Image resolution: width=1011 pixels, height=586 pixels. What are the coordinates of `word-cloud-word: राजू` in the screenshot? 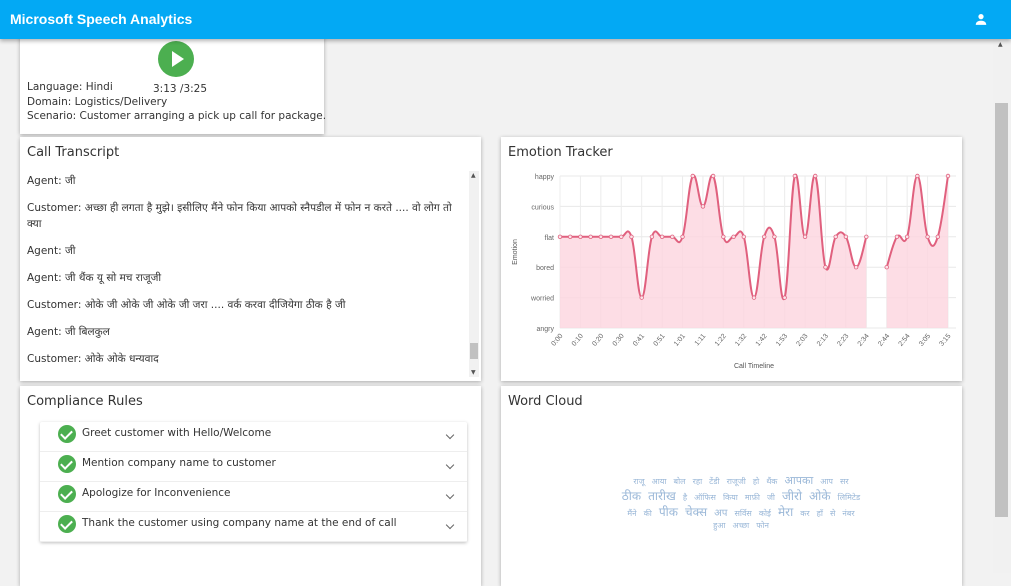 It's located at (639, 481).